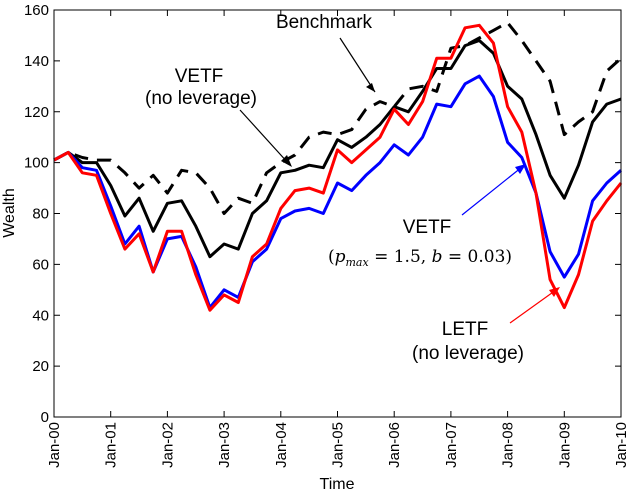  What do you see at coordinates (394, 445) in the screenshot?
I see `x-tick-label: Jan-06` at bounding box center [394, 445].